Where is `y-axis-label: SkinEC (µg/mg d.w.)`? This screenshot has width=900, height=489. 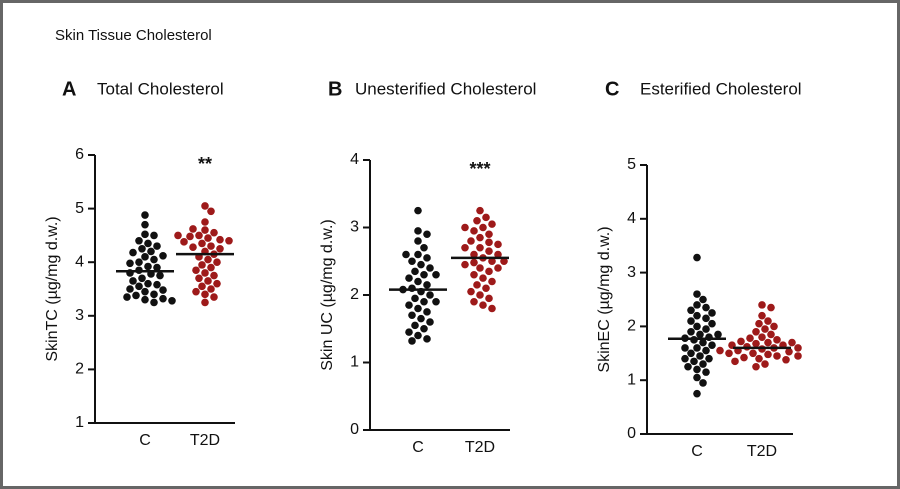 y-axis-label: SkinEC (µg/mg d.w.) is located at coordinates (604, 299).